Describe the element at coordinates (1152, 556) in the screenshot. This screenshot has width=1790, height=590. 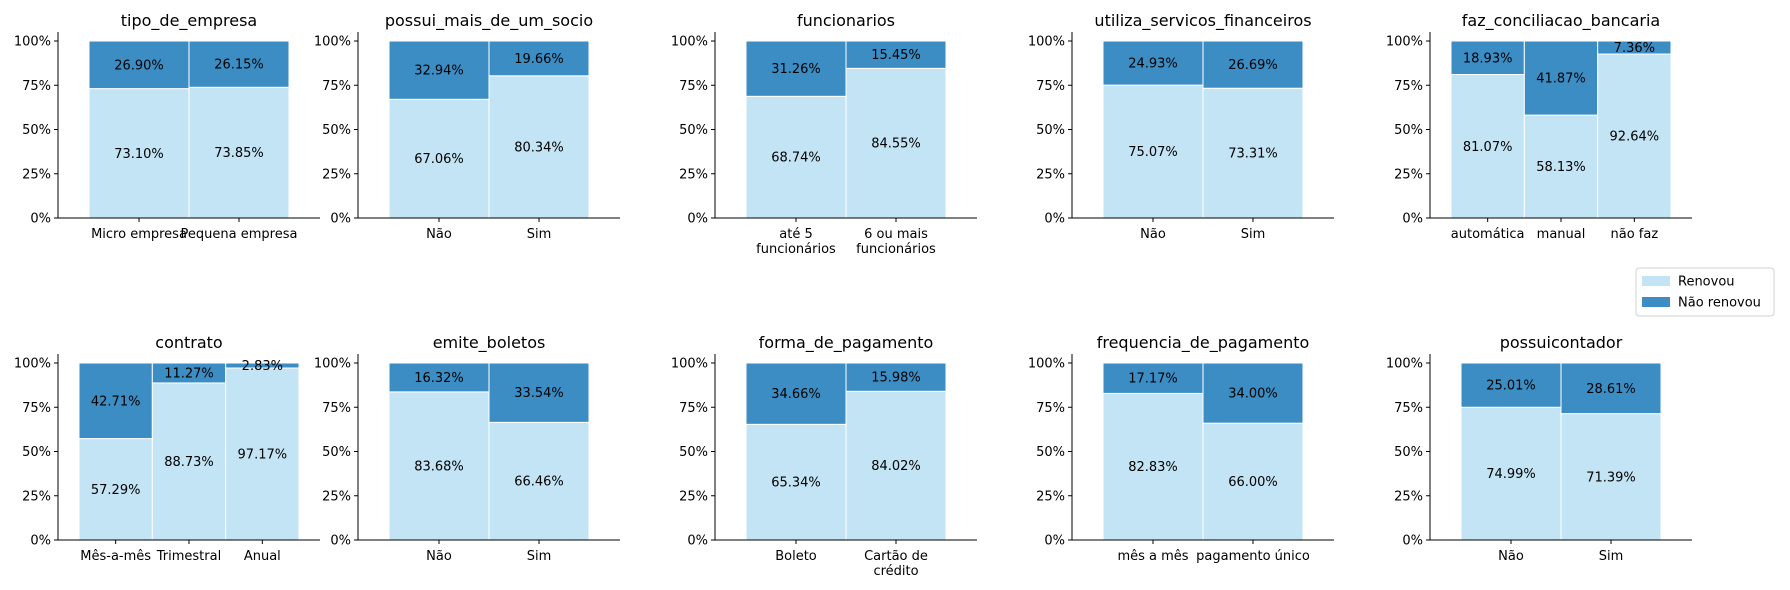
I see `x-tick-label: mês a mês` at that location.